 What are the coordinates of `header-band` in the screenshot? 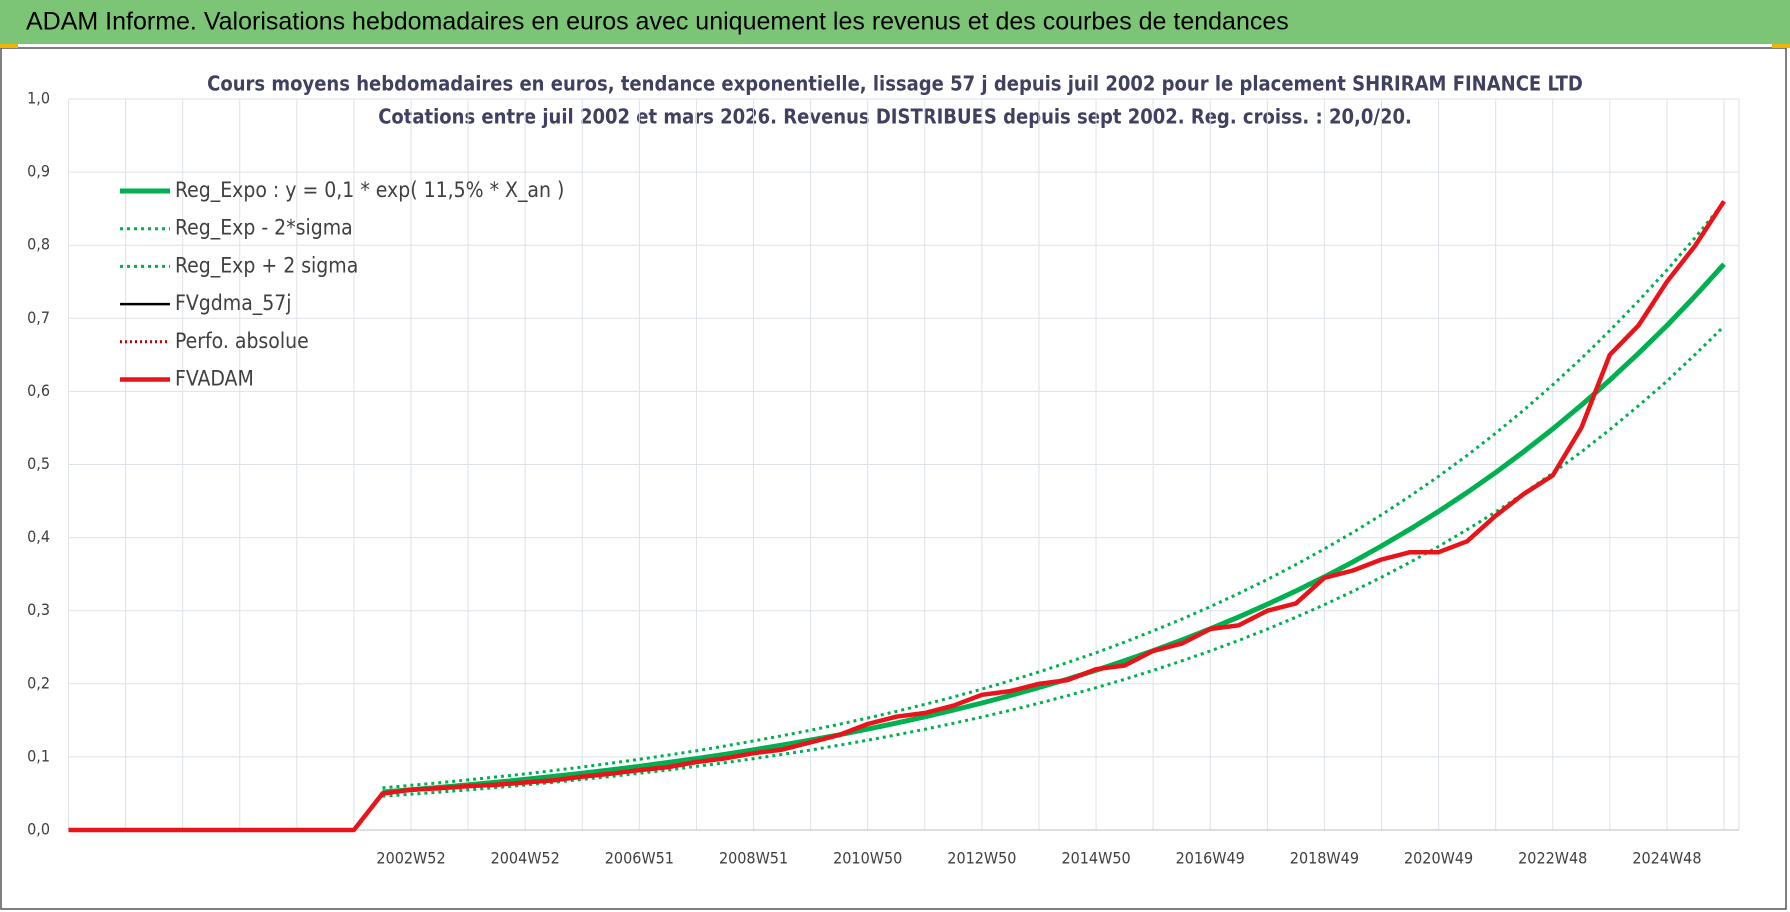 It's located at (895, 22).